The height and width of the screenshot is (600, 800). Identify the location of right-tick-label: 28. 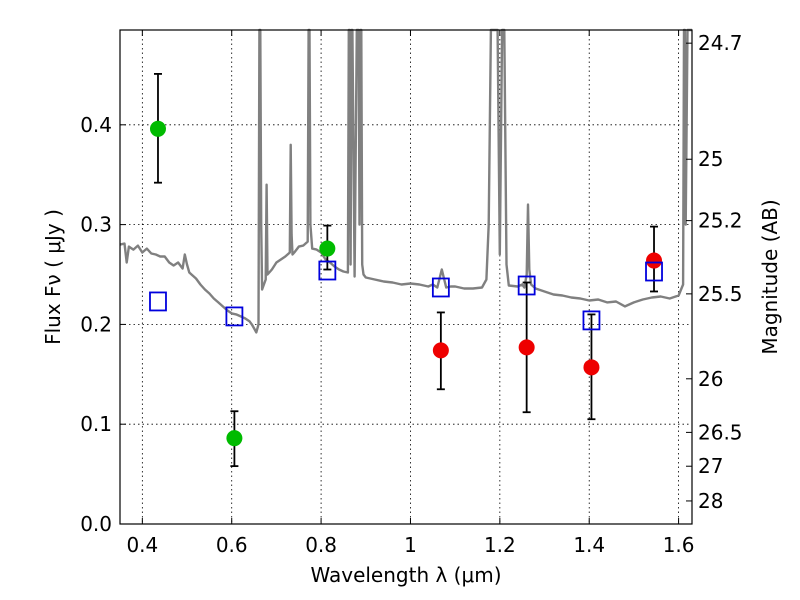
(710, 501).